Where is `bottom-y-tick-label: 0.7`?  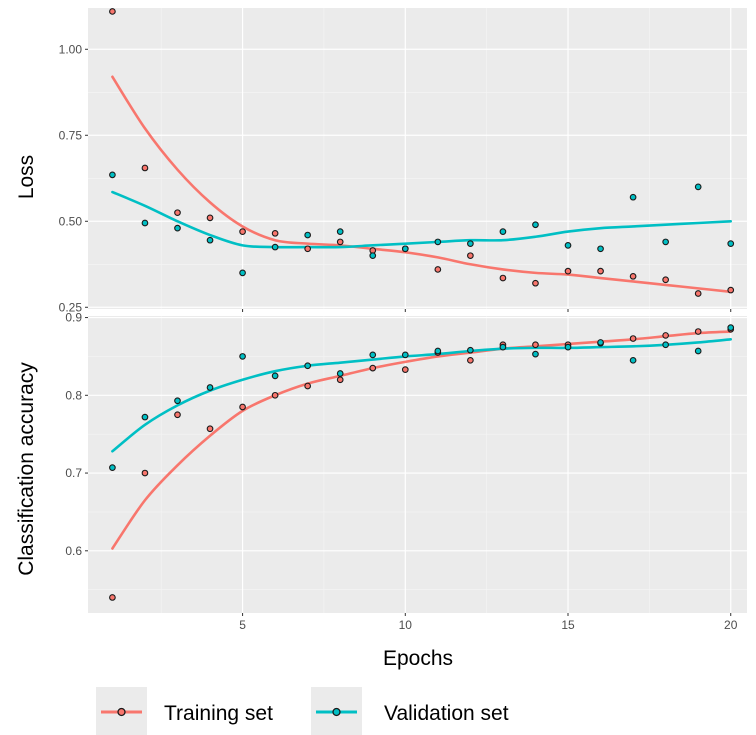 bottom-y-tick-label: 0.7 is located at coordinates (73, 473).